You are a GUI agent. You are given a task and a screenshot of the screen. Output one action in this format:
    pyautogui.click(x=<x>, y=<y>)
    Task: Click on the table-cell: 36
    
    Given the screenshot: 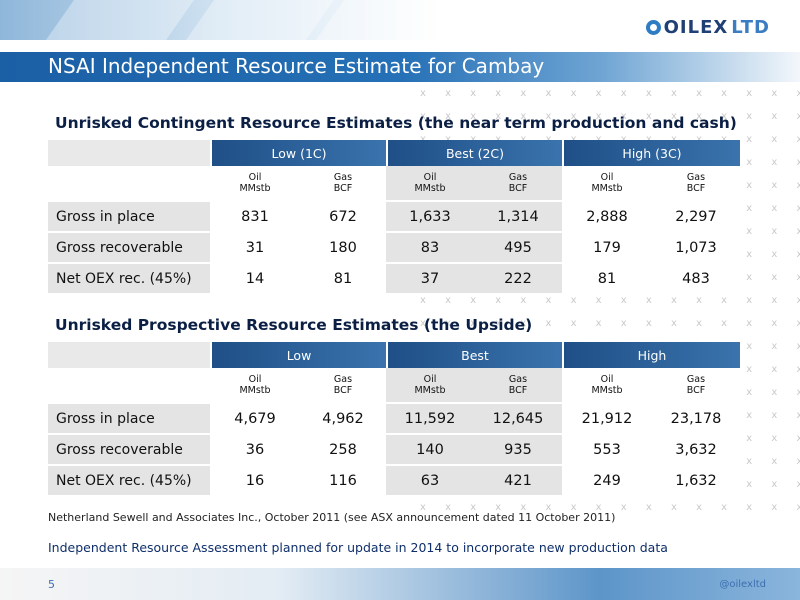 What is the action you would take?
    pyautogui.click(x=255, y=448)
    